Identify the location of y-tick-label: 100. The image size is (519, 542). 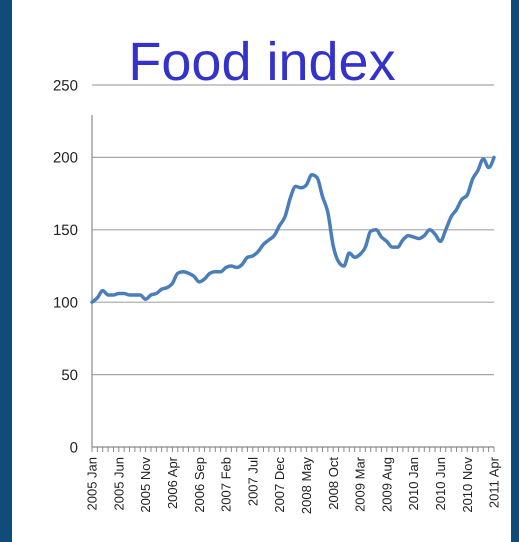
(65, 303).